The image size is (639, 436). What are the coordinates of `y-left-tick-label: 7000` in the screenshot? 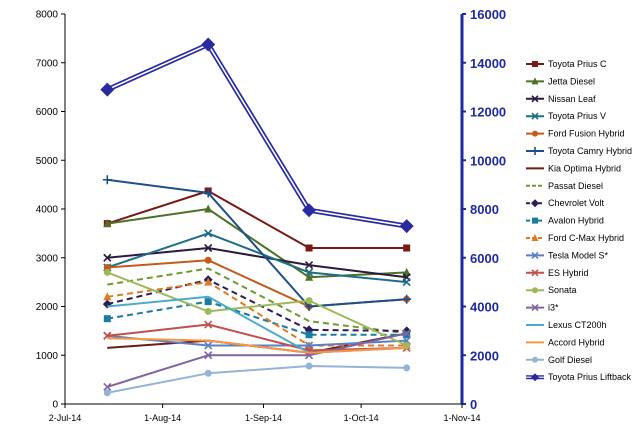 It's located at (47, 63).